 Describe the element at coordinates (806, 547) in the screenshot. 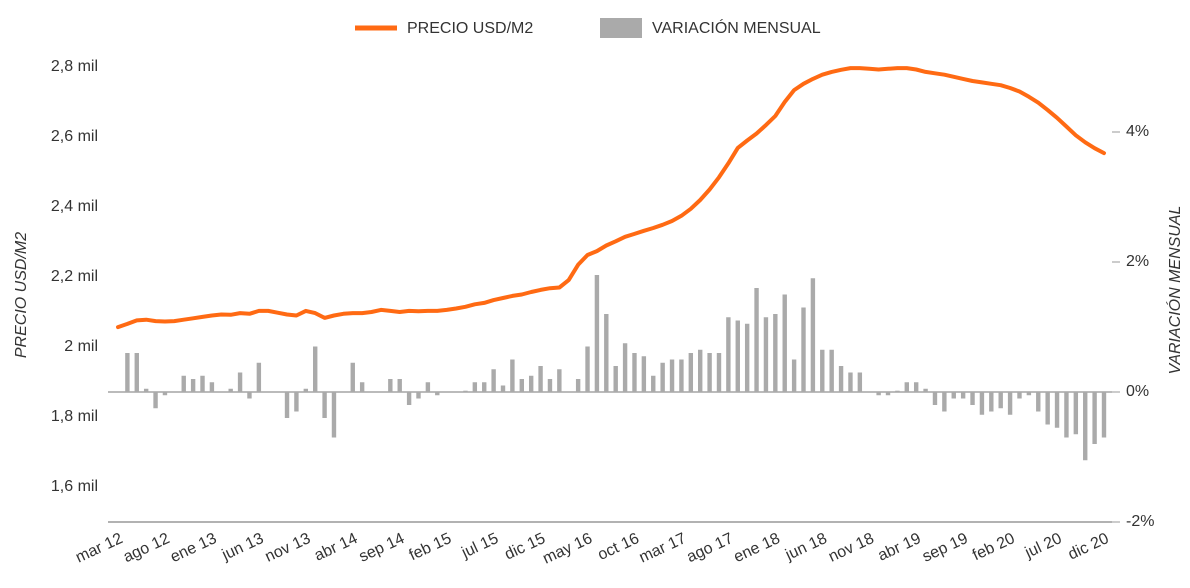

I see `x-tick-label: jun 18` at that location.